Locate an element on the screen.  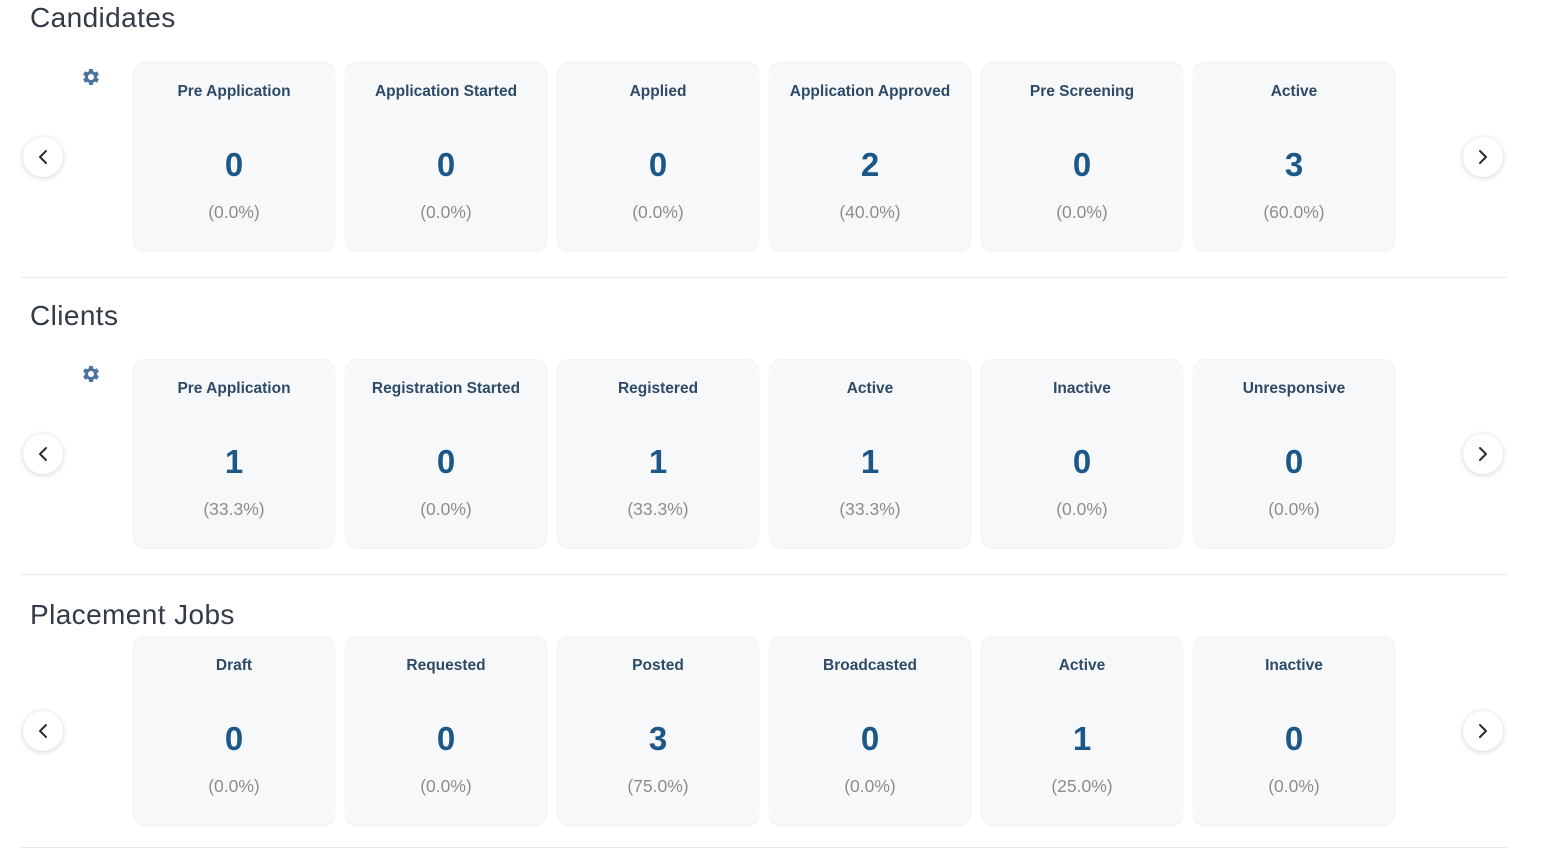
stat-card: Requested 0 (0.0%) is located at coordinates (446, 731).